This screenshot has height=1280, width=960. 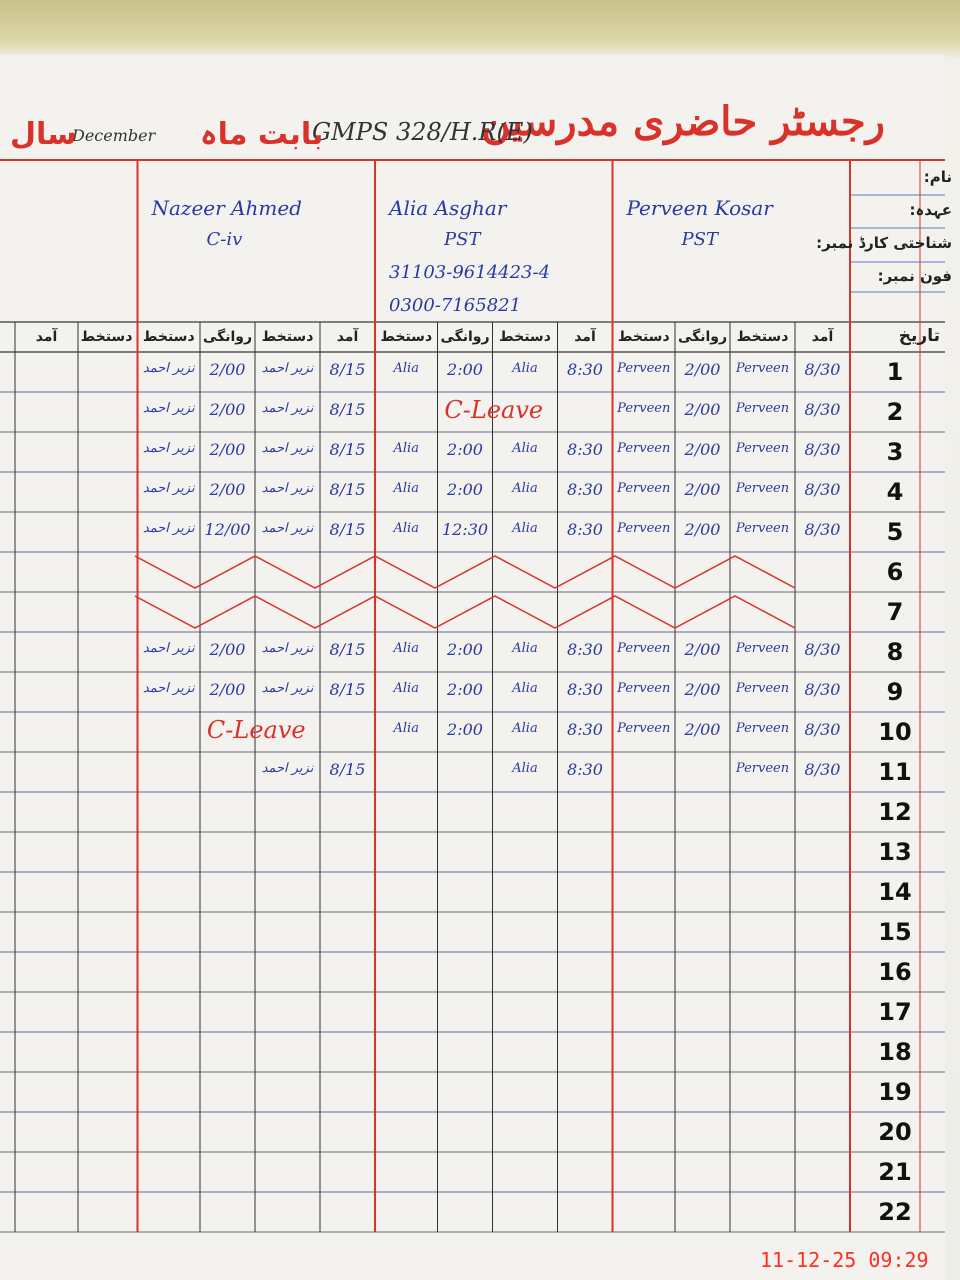 What do you see at coordinates (895, 692) in the screenshot?
I see `day-number: 9` at bounding box center [895, 692].